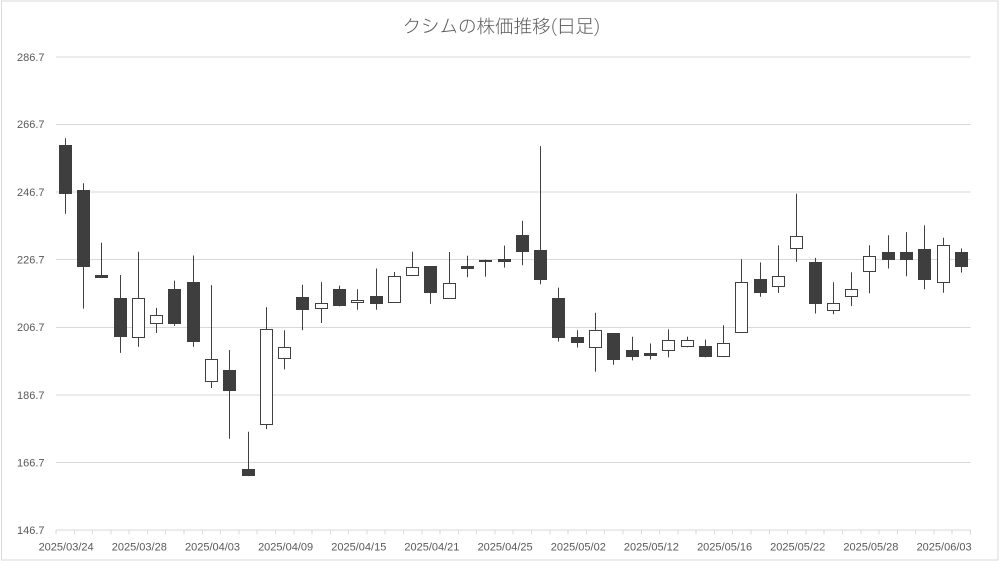  I want to click on svg-text: 2025/04/21, so click(431, 547).